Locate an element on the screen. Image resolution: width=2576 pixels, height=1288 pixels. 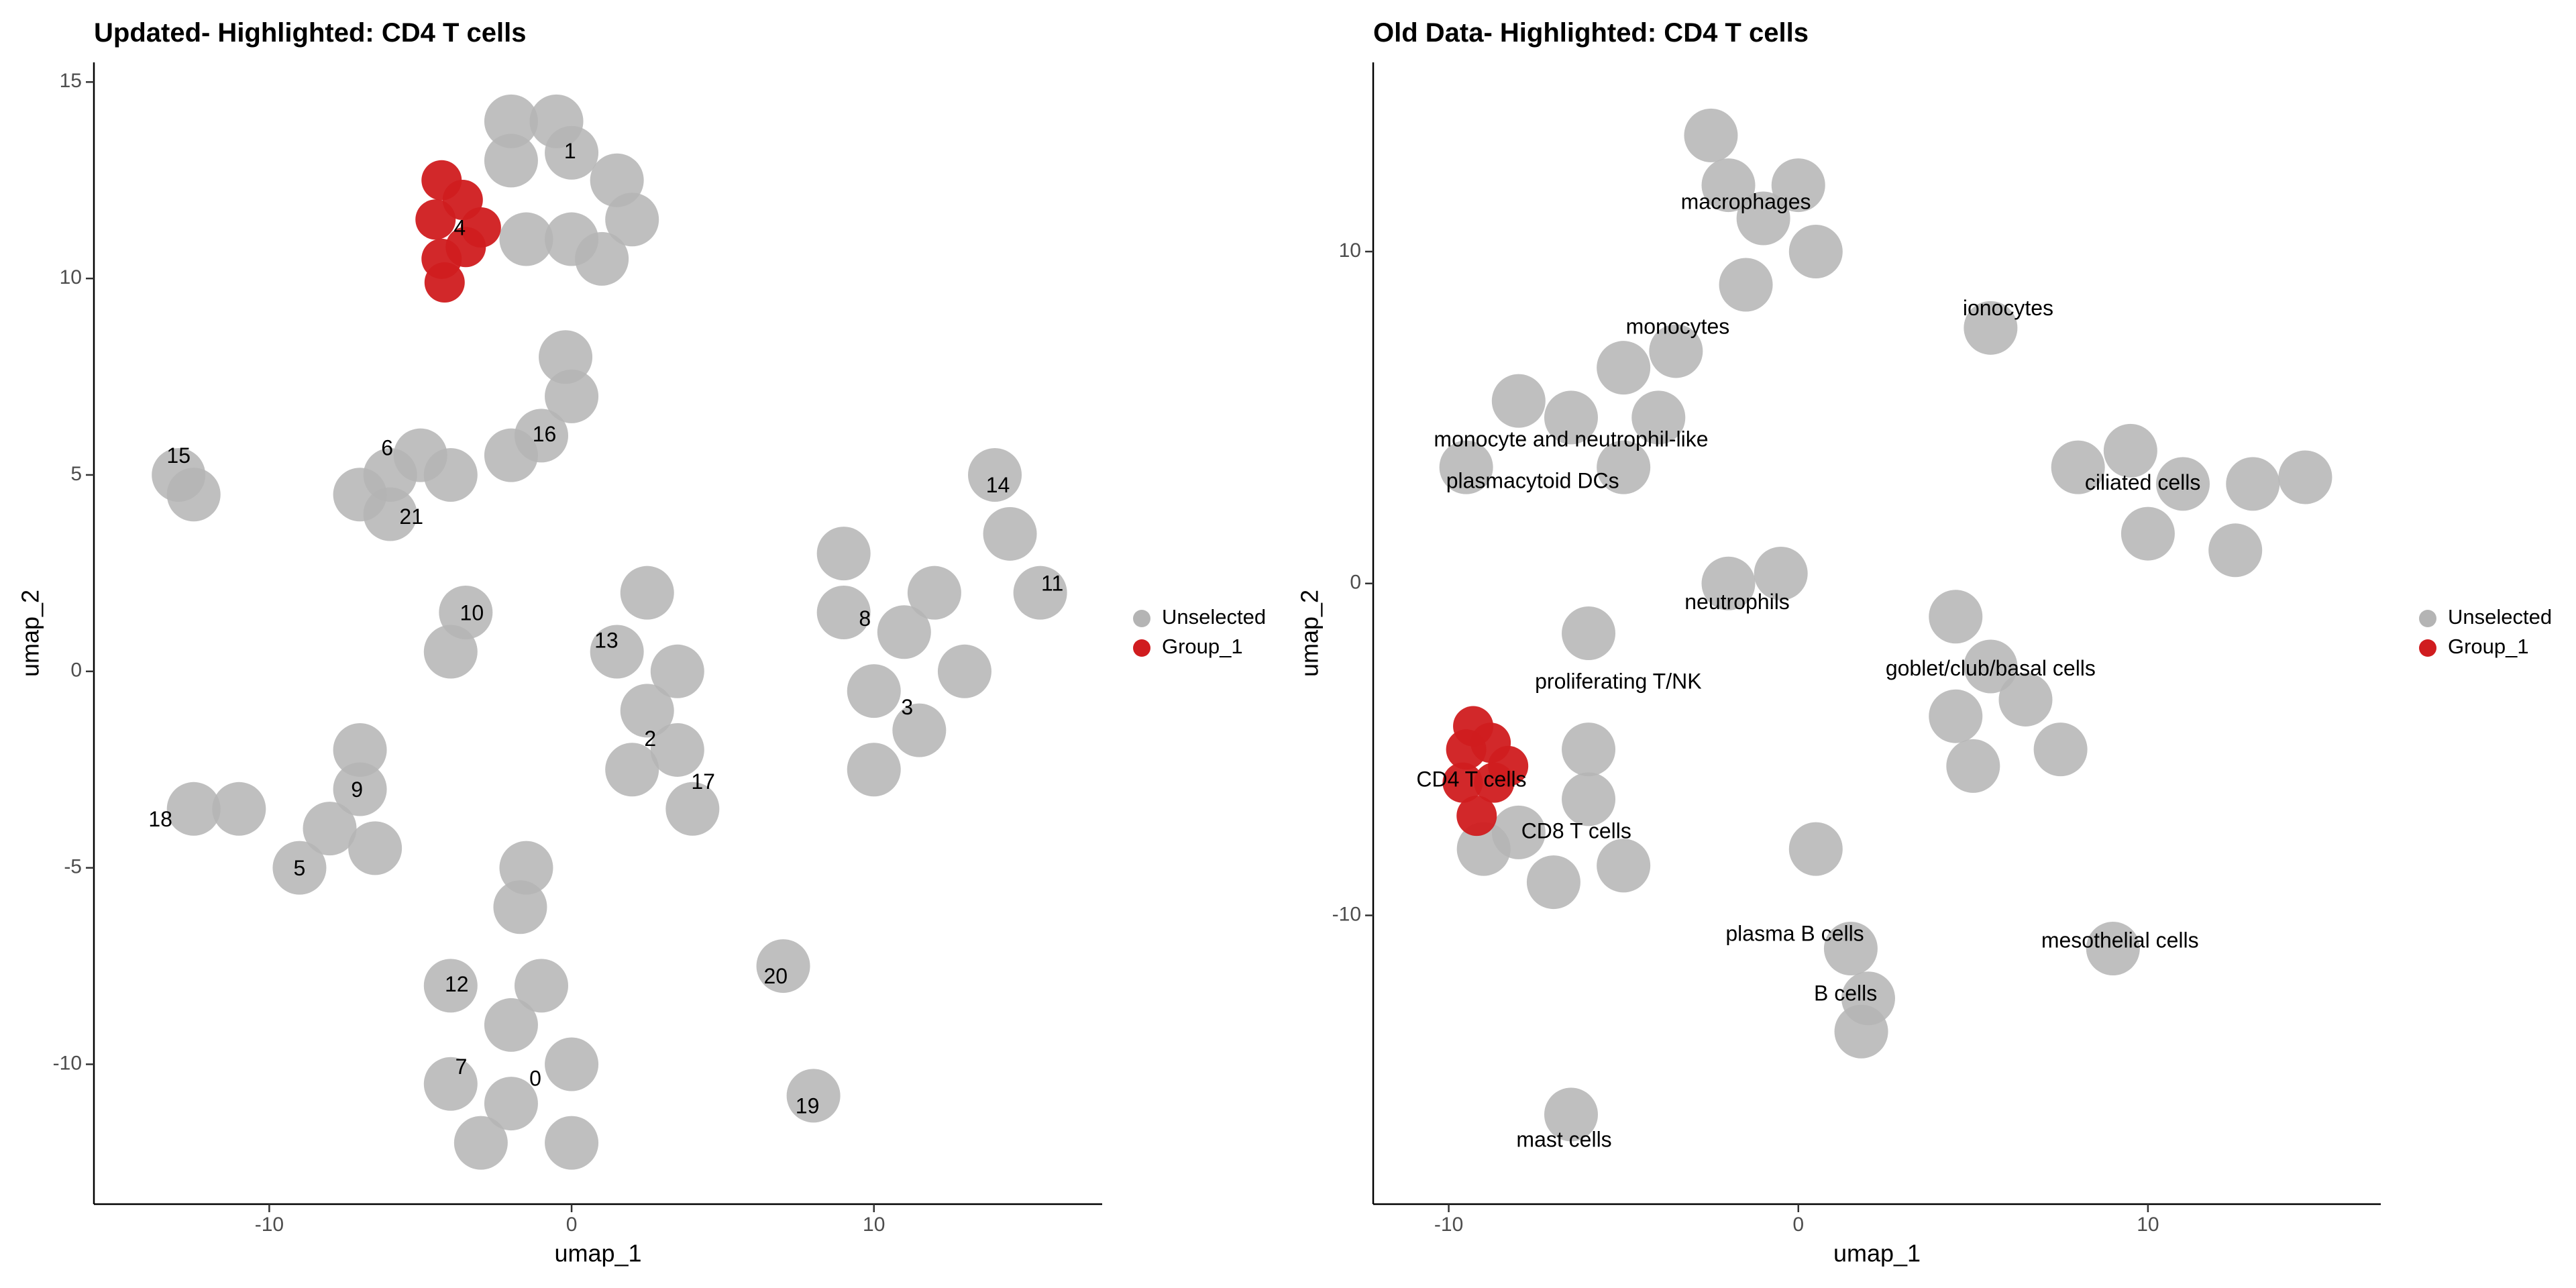
y-tick-label: 15 is located at coordinates (71, 81).